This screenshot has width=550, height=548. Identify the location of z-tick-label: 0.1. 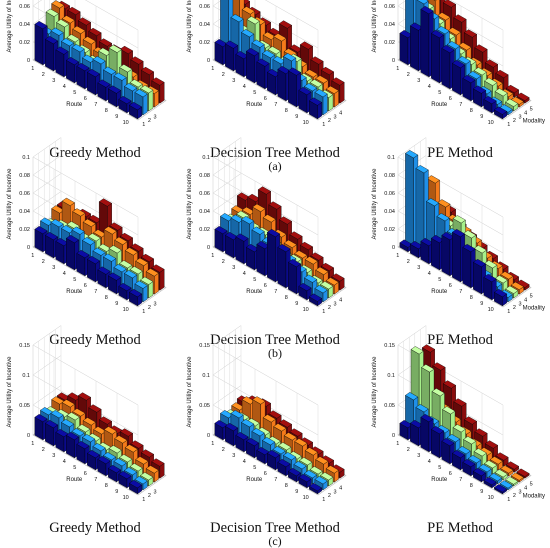
(206, 158).